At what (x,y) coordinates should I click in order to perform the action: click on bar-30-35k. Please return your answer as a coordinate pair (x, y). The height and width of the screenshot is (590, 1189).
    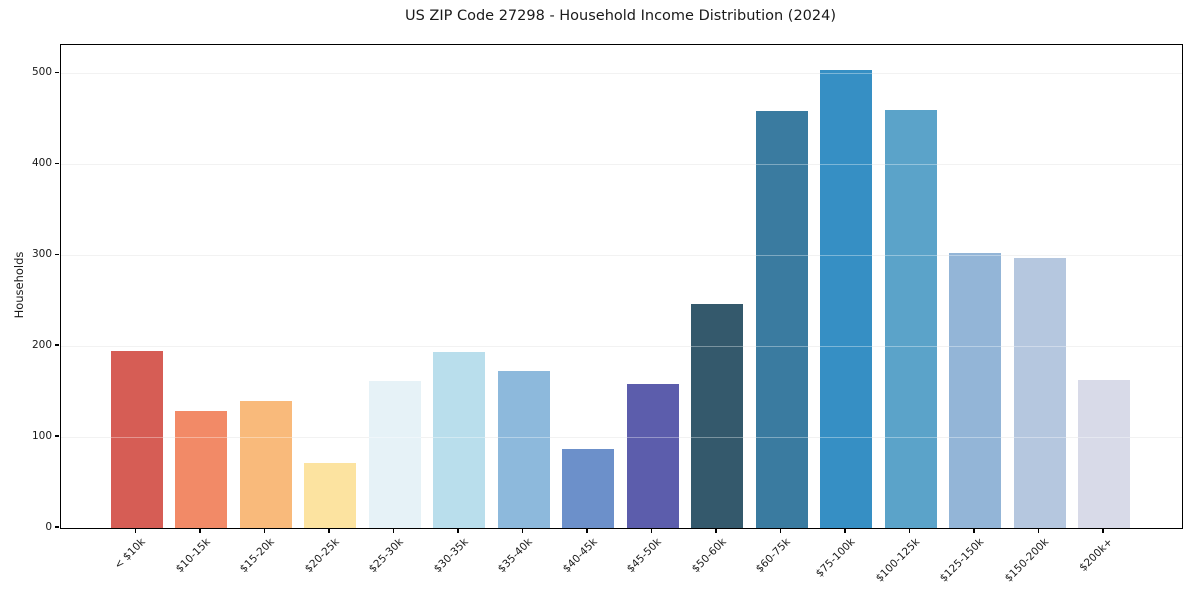
    Looking at the image, I should click on (459, 439).